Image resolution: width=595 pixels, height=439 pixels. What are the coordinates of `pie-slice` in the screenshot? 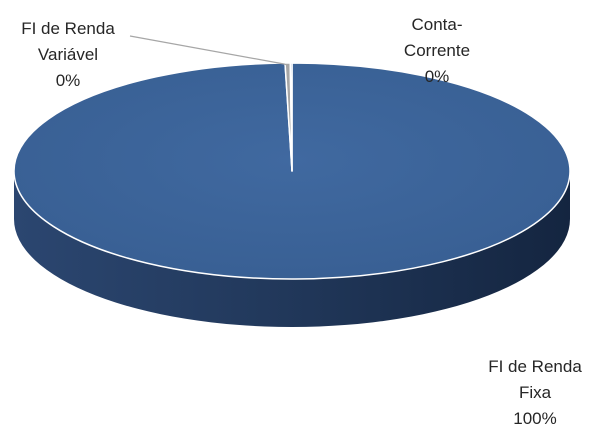 It's located at (291, 117).